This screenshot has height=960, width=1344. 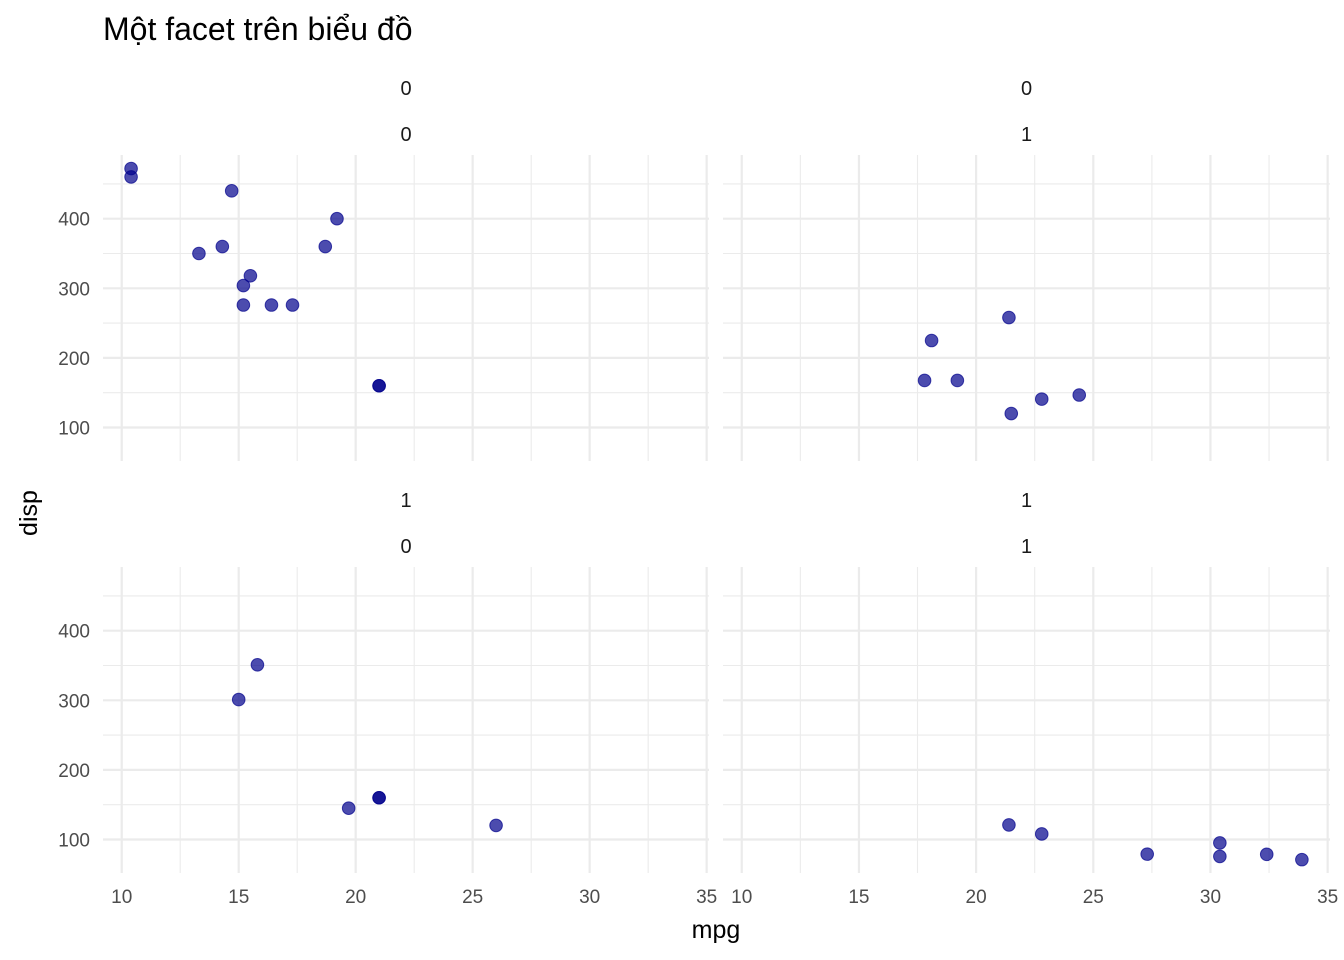 I want to click on y-axis-title: disp, so click(x=29, y=513).